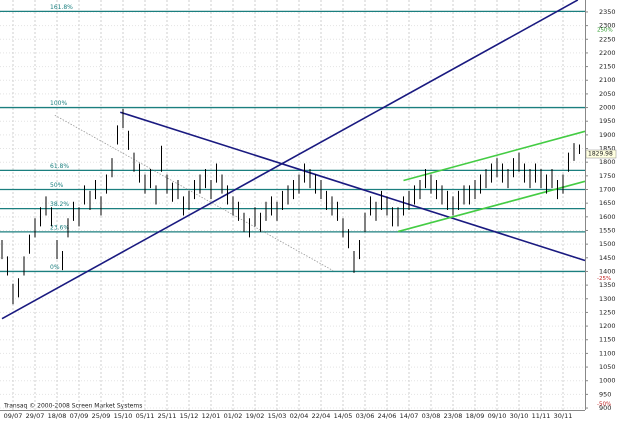 The width and height of the screenshot is (620, 421). What do you see at coordinates (145, 416) in the screenshot?
I see `x-tick-label: 05/11` at bounding box center [145, 416].